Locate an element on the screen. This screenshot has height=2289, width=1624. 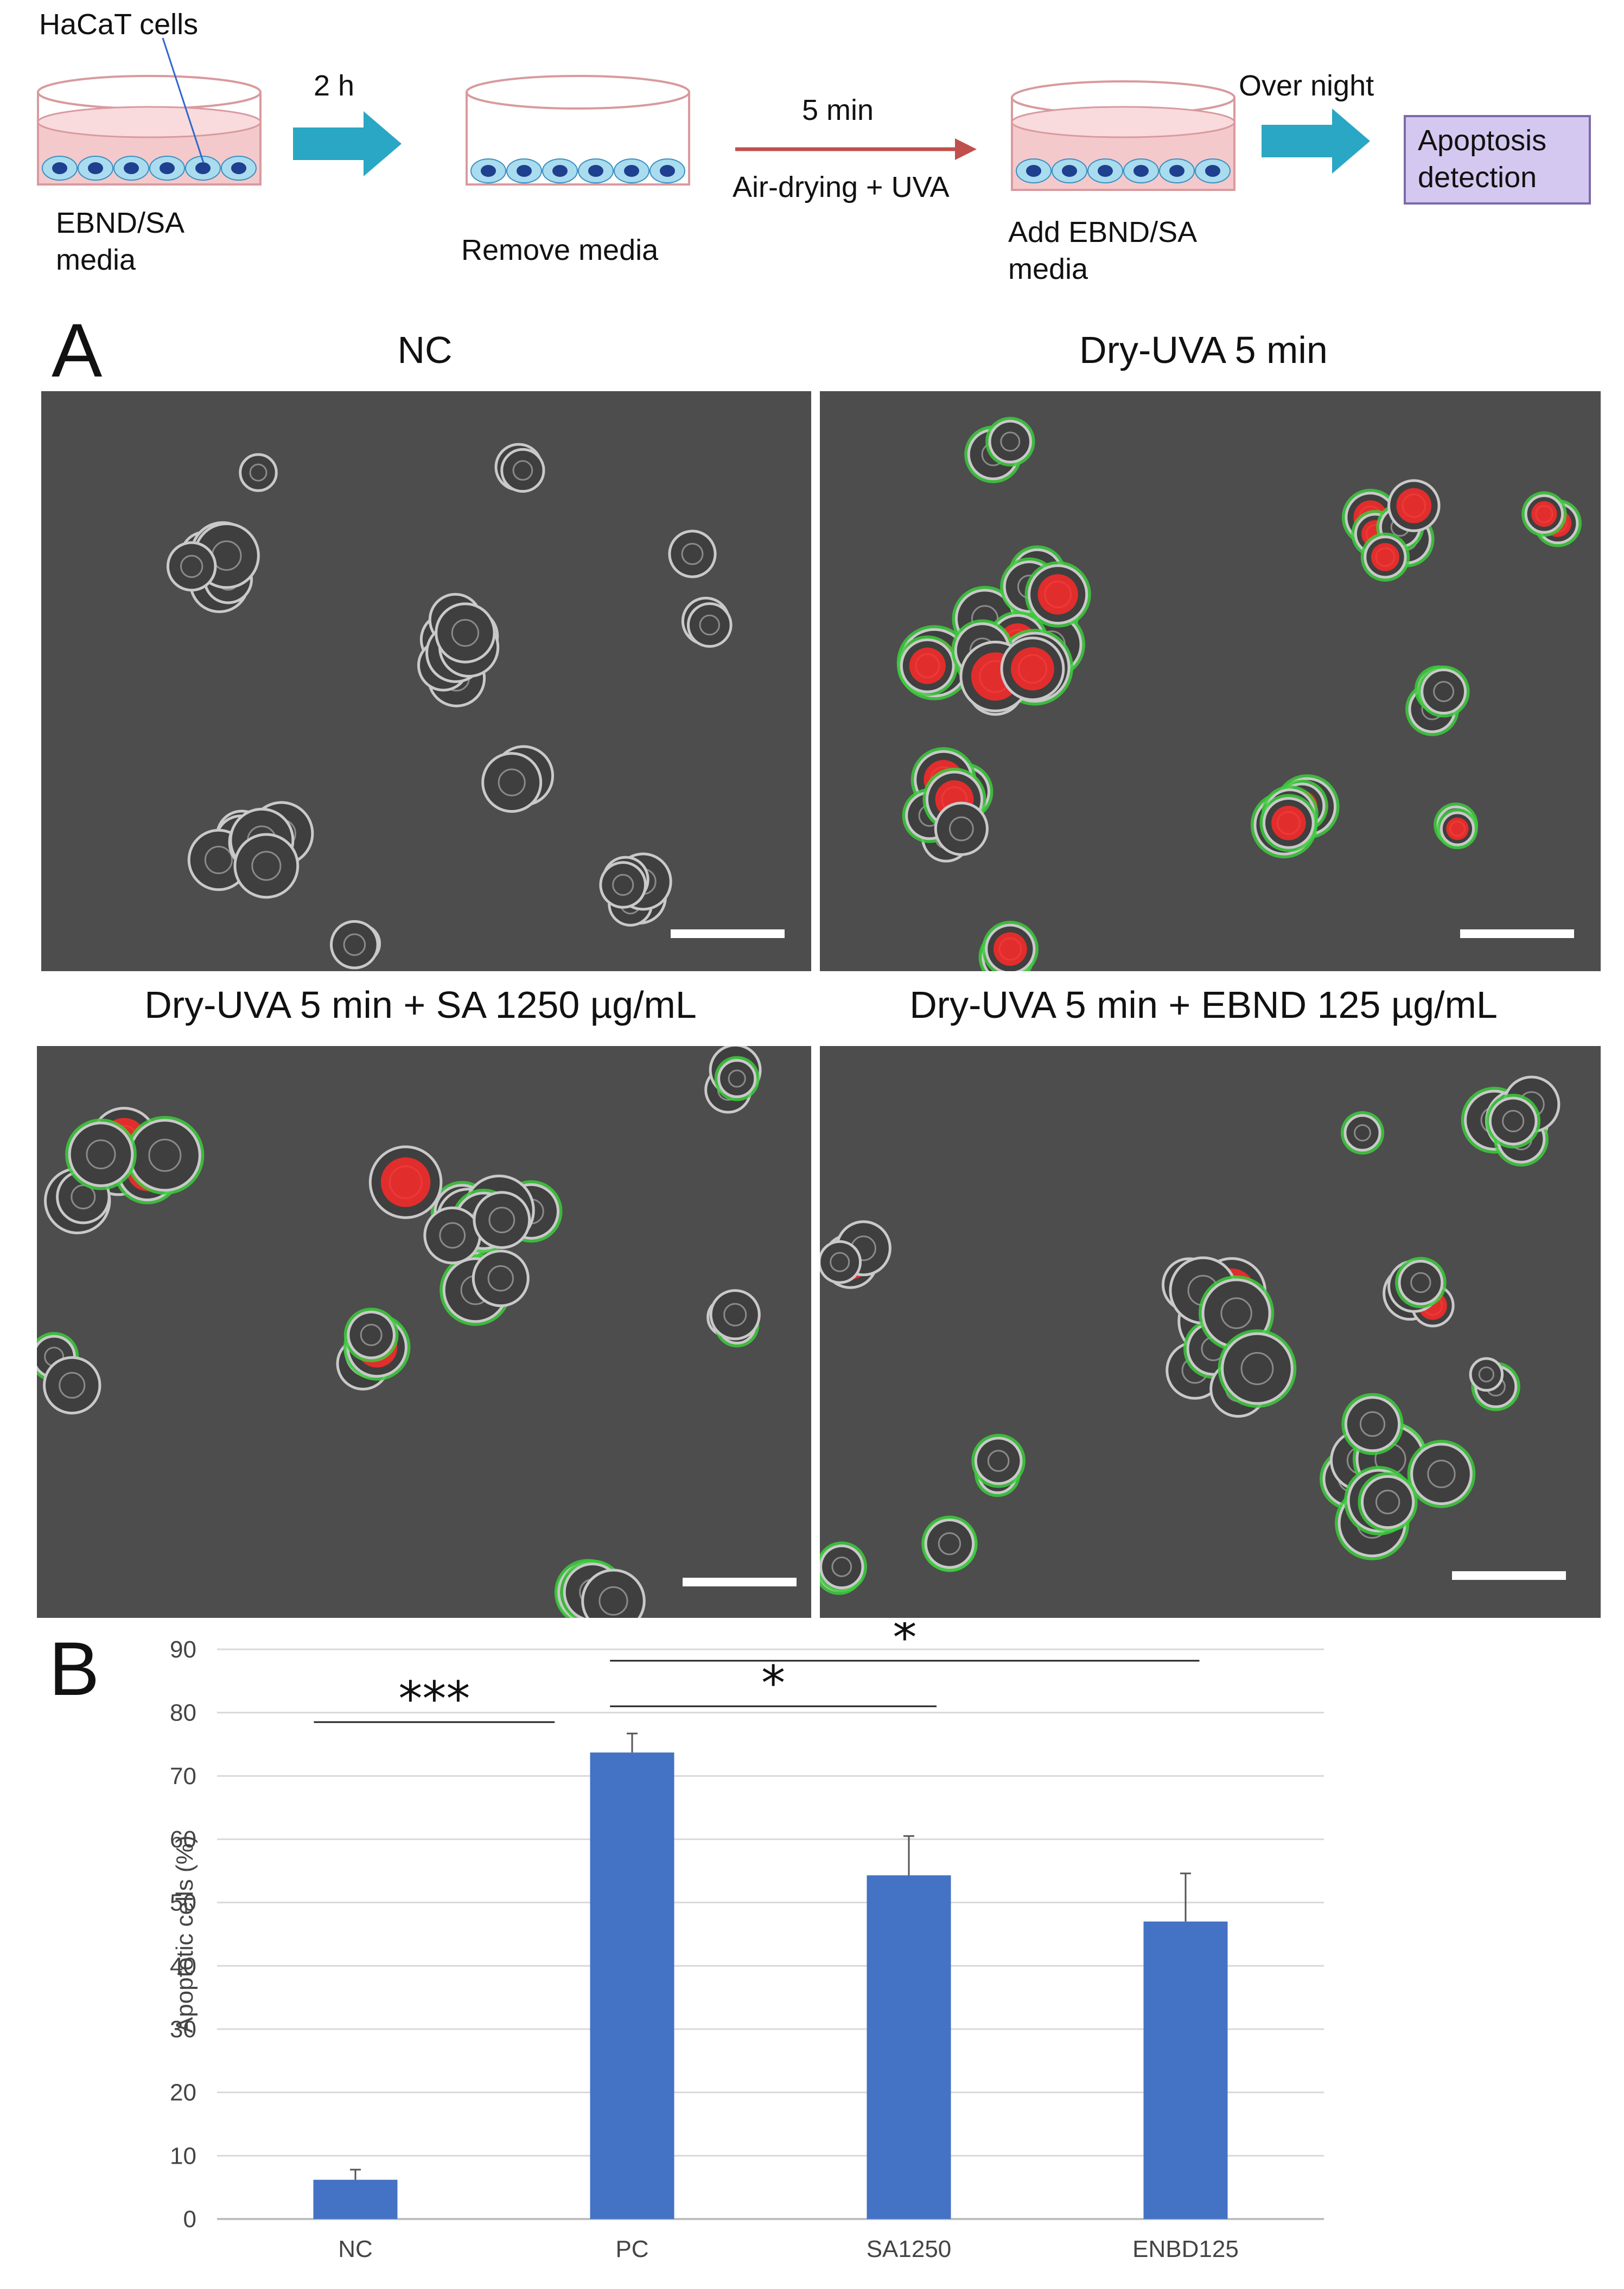
significance-star: *** is located at coordinates (434, 1699).